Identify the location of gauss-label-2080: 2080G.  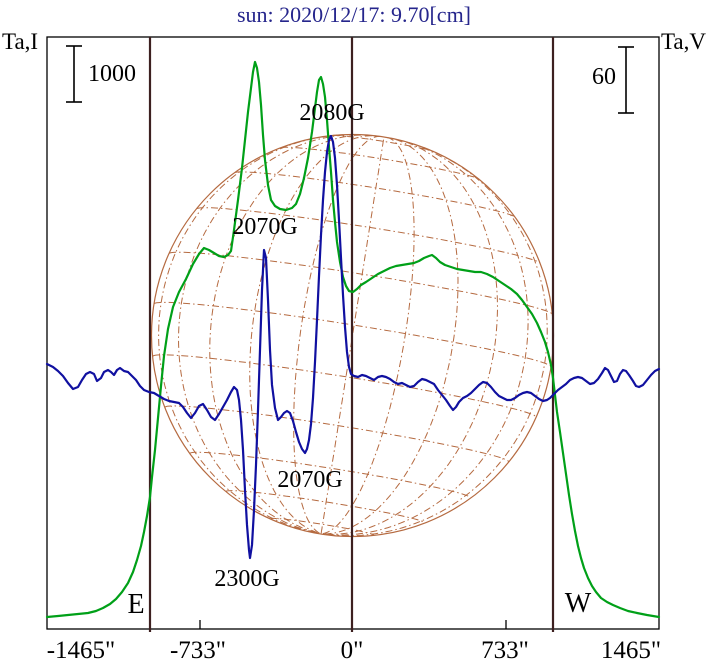
(331, 113).